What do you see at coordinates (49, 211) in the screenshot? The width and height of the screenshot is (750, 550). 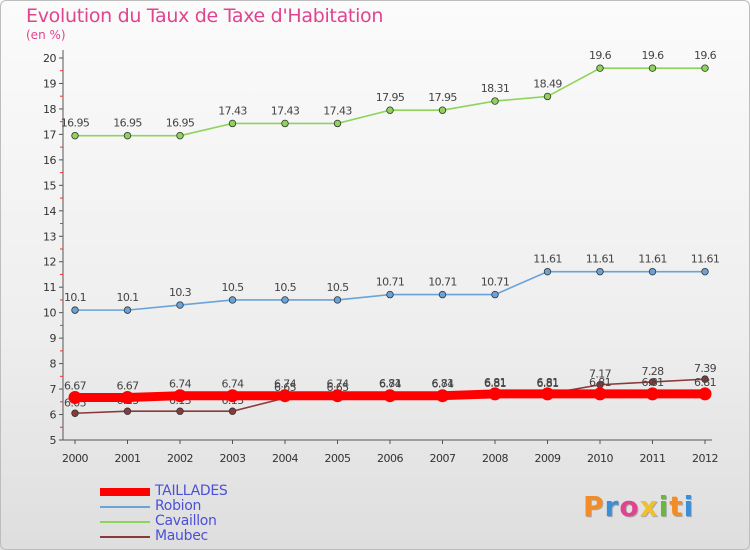 I see `y-tick-label: 14` at bounding box center [49, 211].